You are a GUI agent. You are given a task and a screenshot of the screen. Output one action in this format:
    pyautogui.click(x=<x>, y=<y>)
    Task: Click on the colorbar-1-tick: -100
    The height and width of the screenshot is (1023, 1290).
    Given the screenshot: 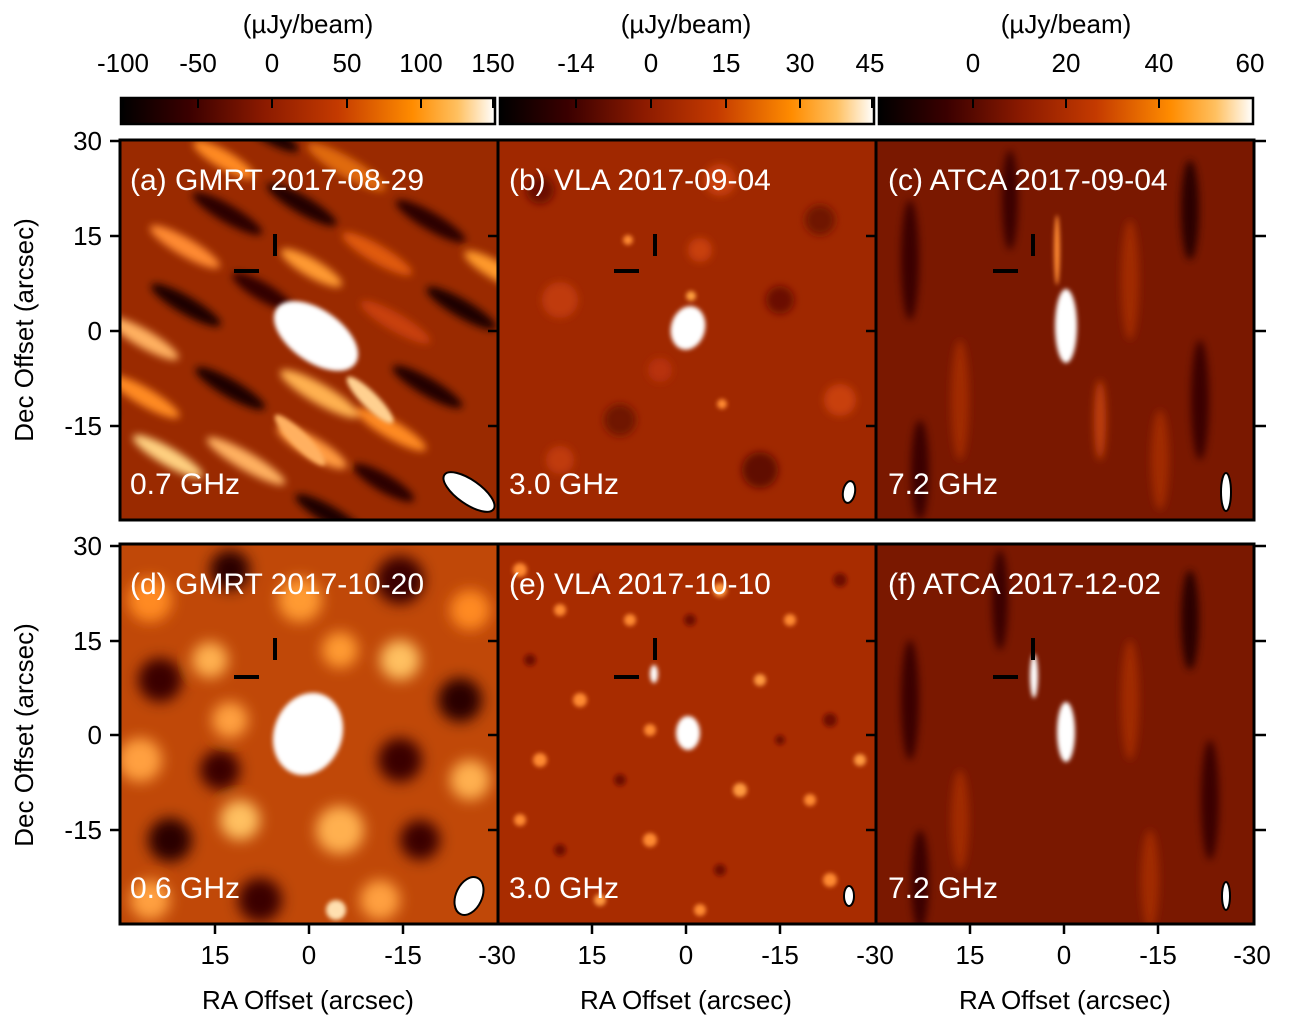 What is the action you would take?
    pyautogui.click(x=123, y=63)
    